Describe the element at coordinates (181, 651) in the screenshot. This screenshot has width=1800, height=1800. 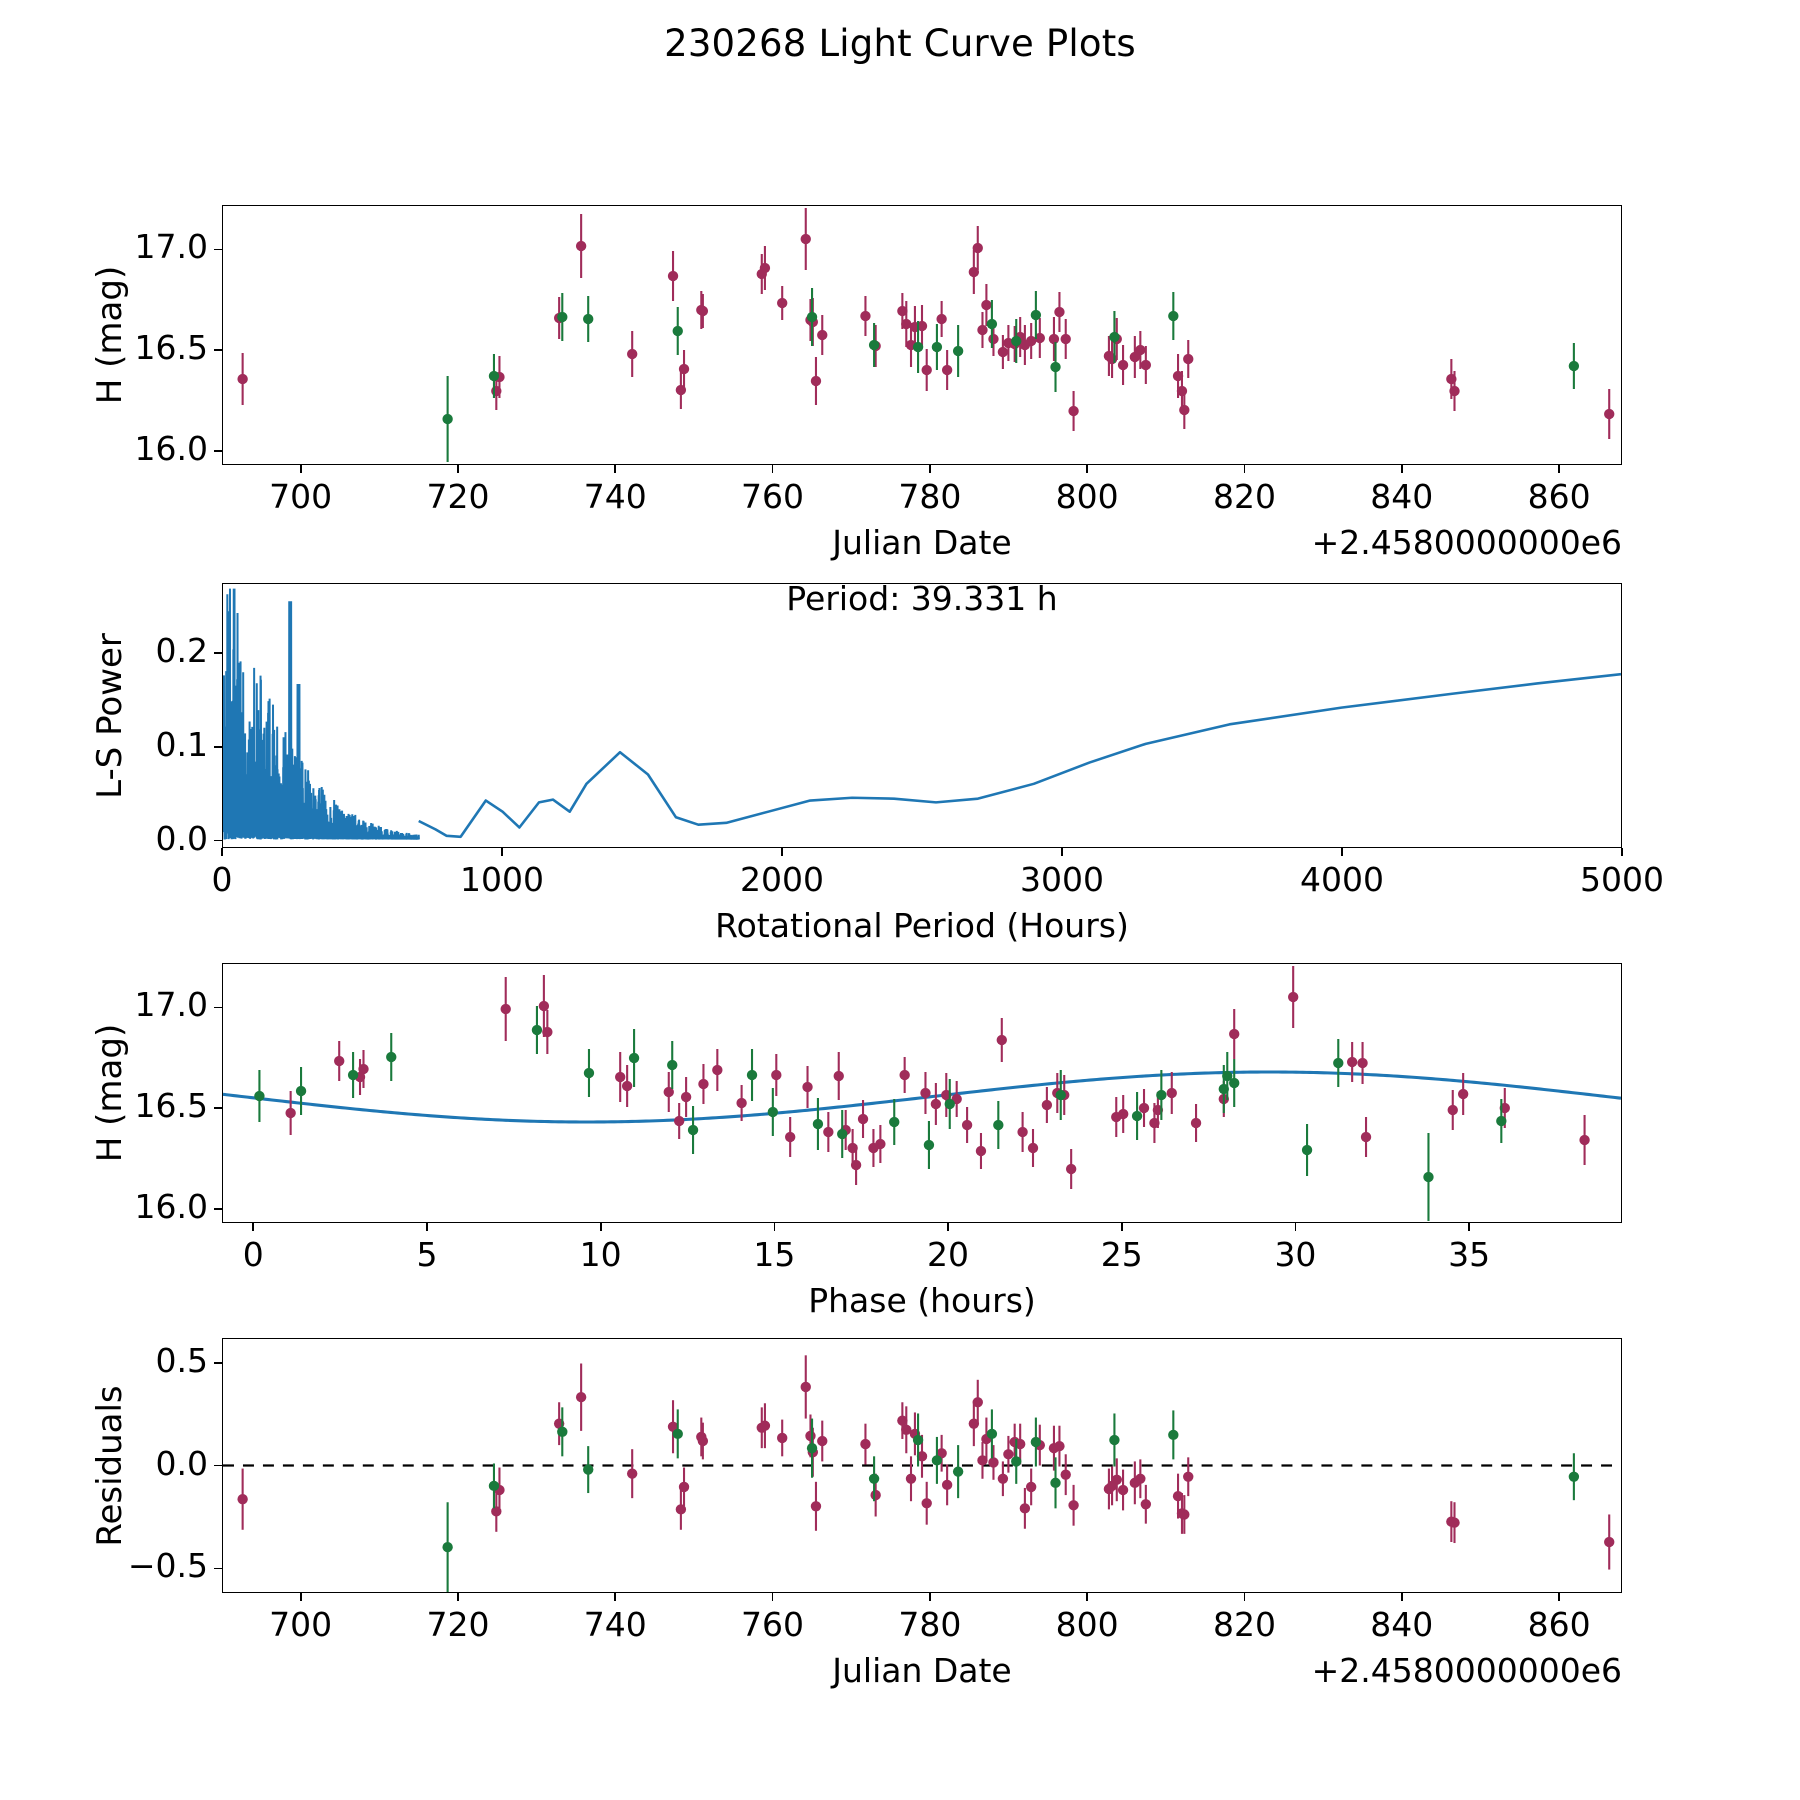
I see `y-tick-label-periodogram-panel-2: 0.2` at that location.